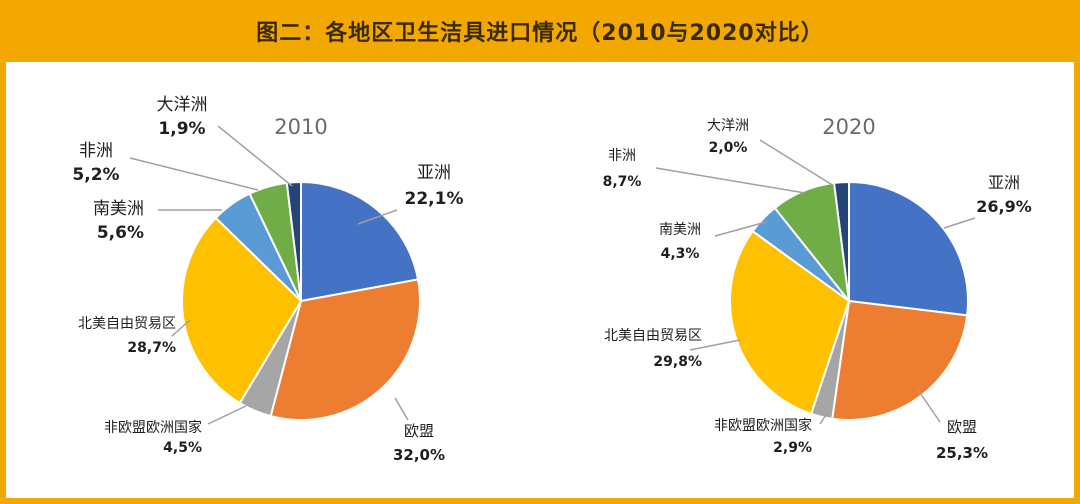 Image resolution: width=1080 pixels, height=504 pixels. Describe the element at coordinates (962, 453) in the screenshot. I see `slice-value-2020-欧盟: 25,3%` at that location.